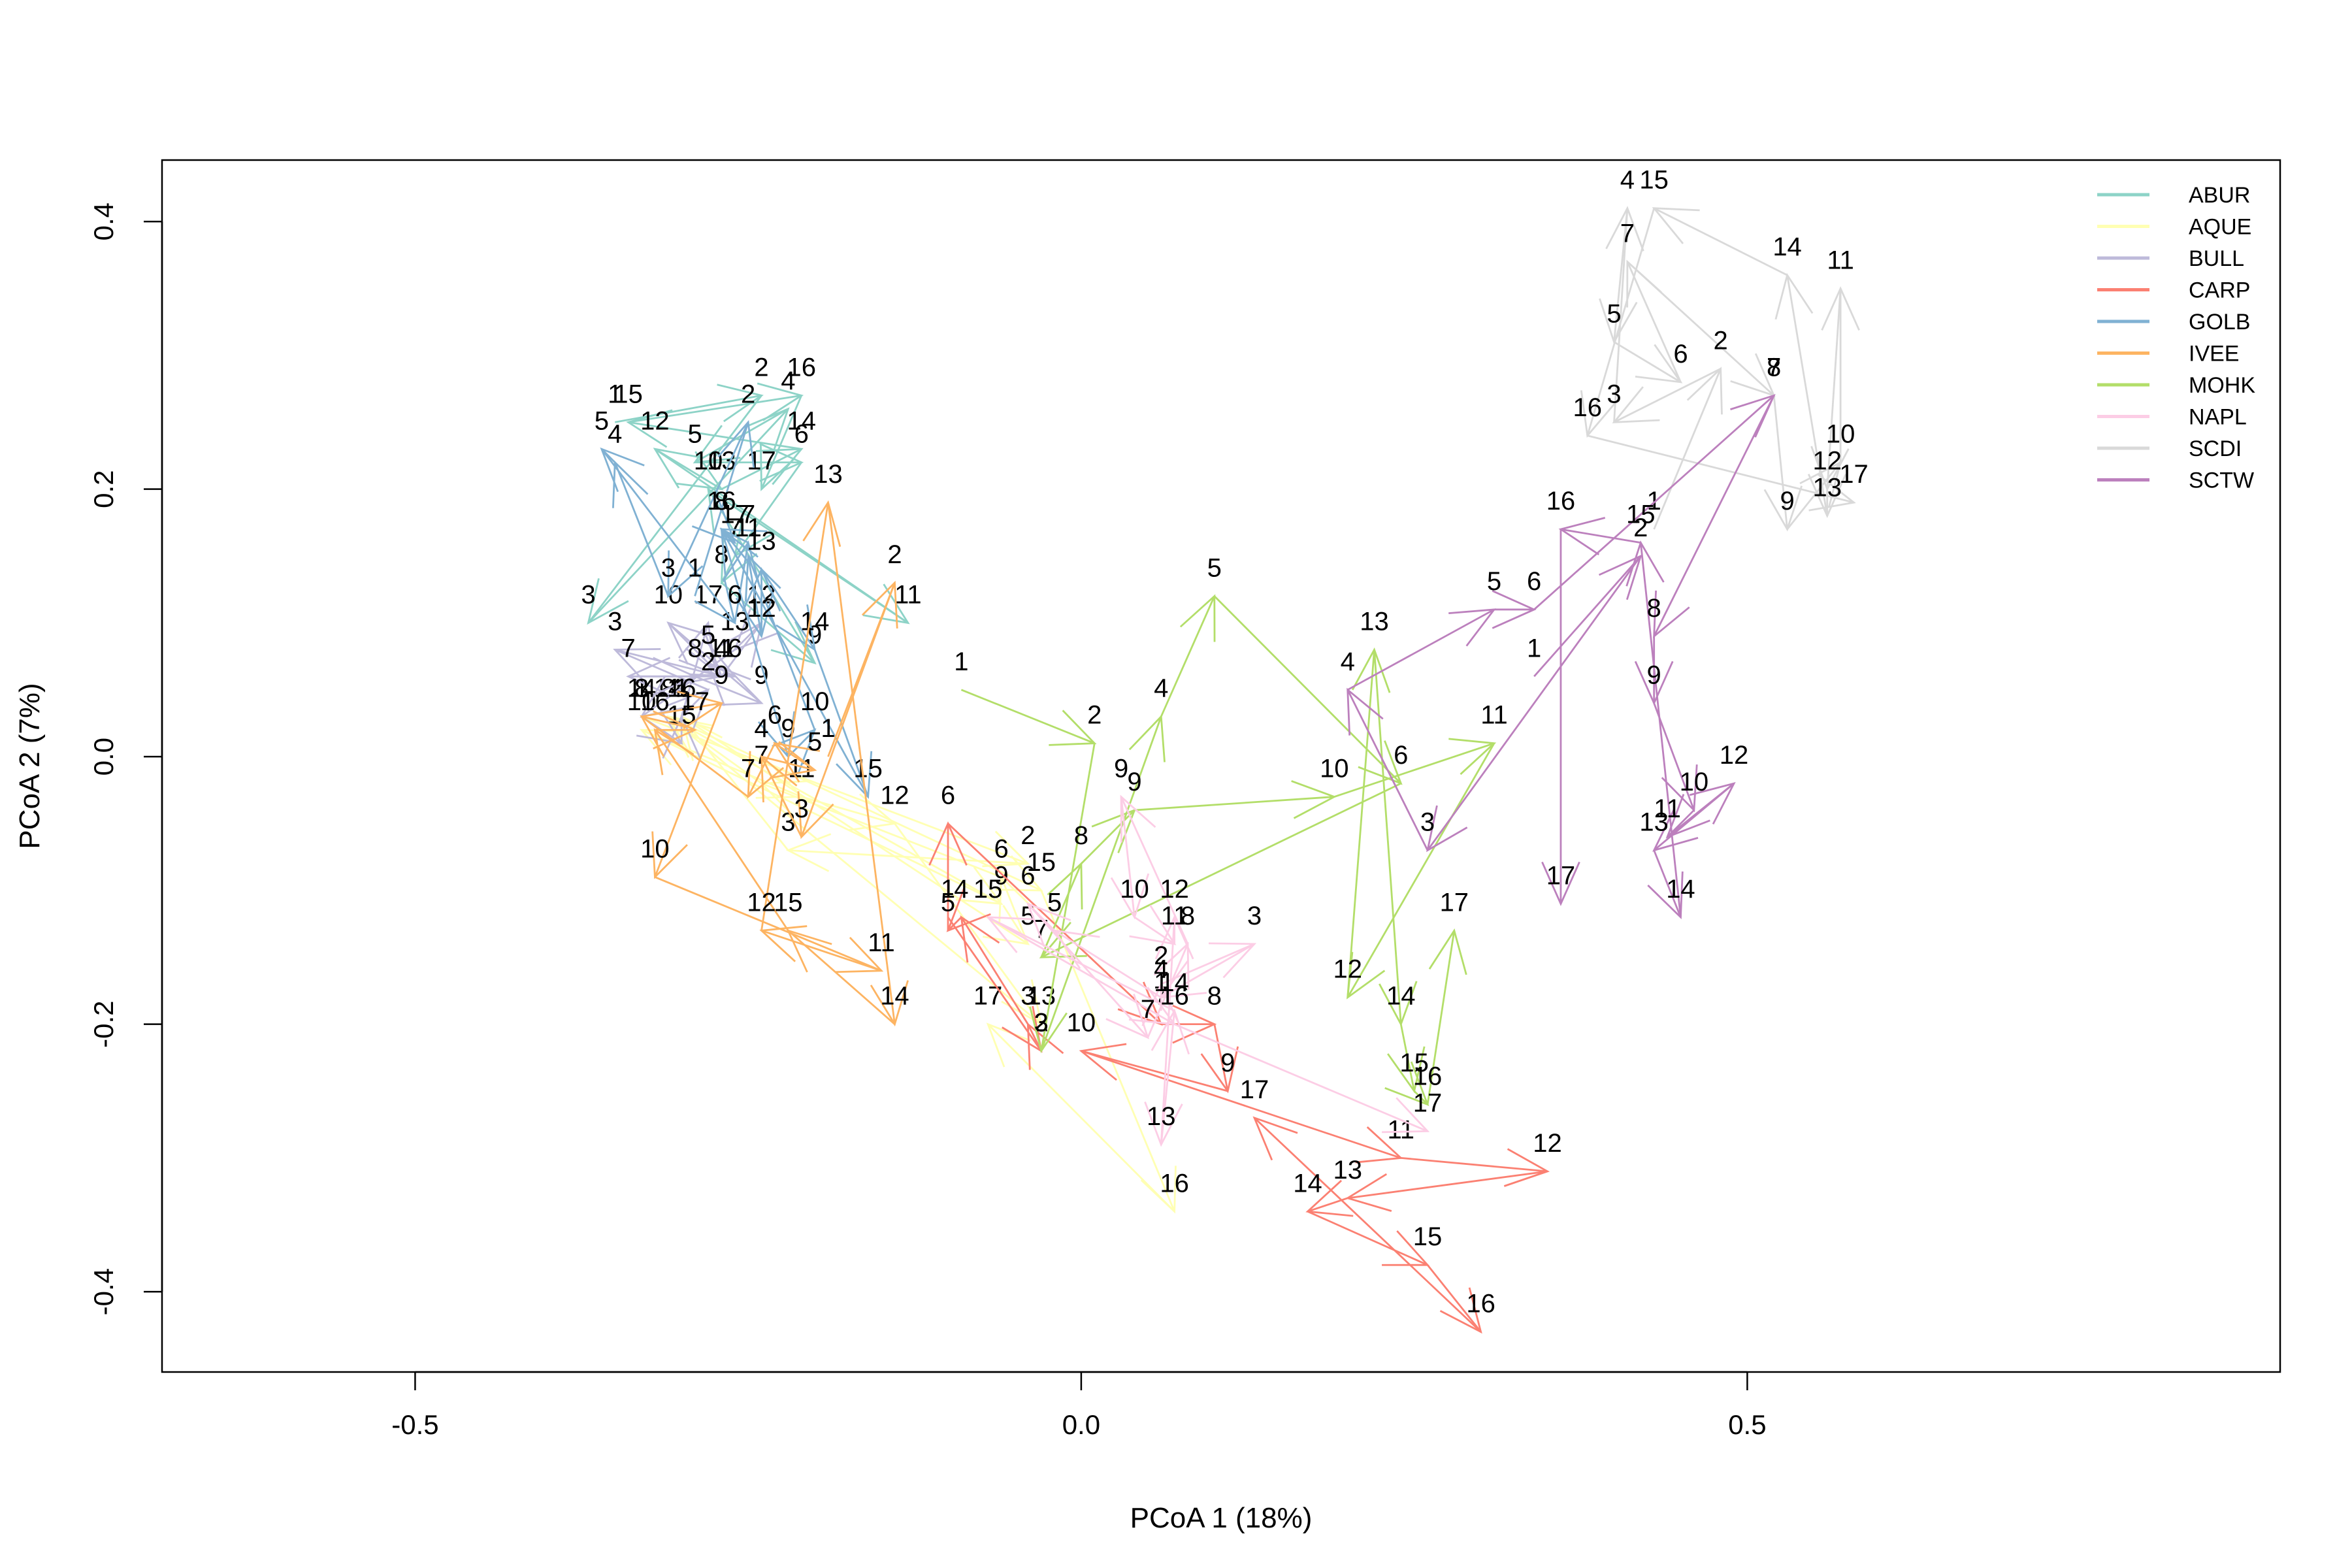 The height and width of the screenshot is (1568, 2352). What do you see at coordinates (1654, 822) in the screenshot?
I see `point-label: 13` at bounding box center [1654, 822].